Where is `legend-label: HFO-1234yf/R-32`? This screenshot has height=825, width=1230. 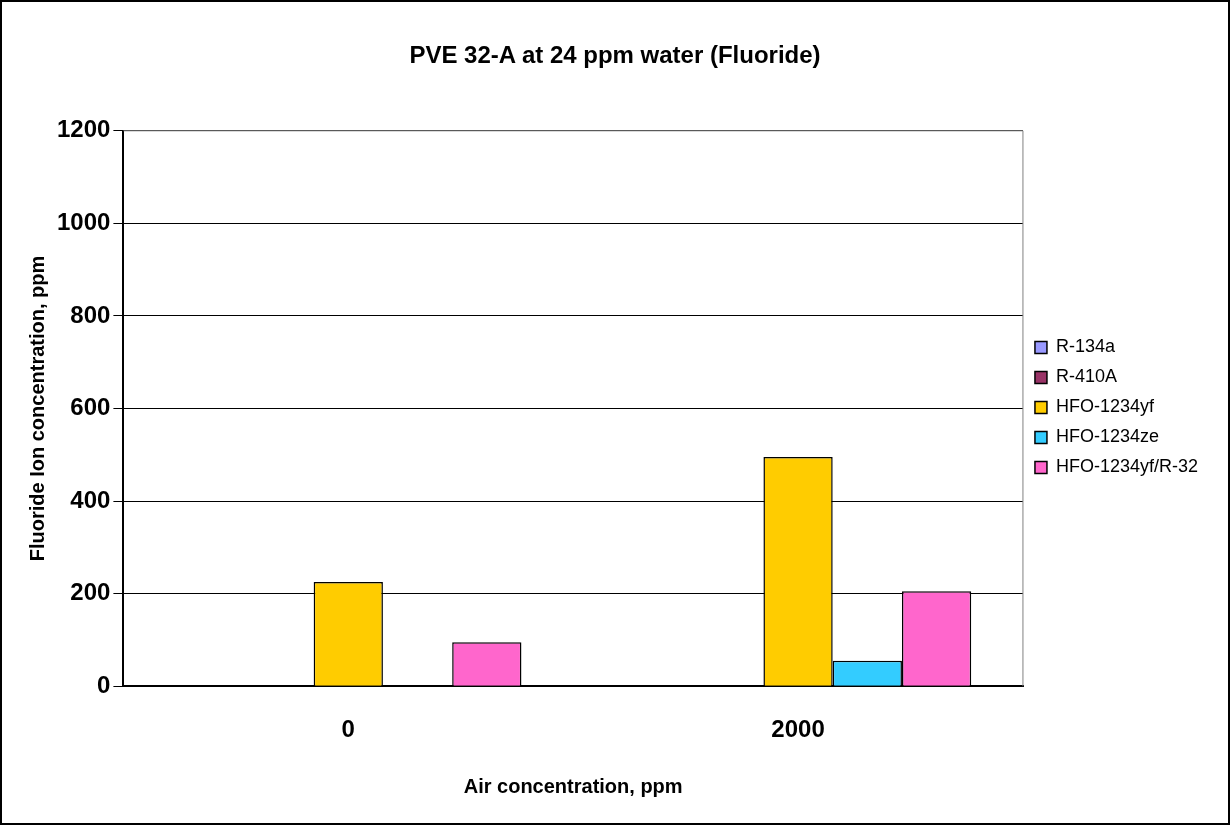
legend-label: HFO-1234yf/R-32 is located at coordinates (1127, 466).